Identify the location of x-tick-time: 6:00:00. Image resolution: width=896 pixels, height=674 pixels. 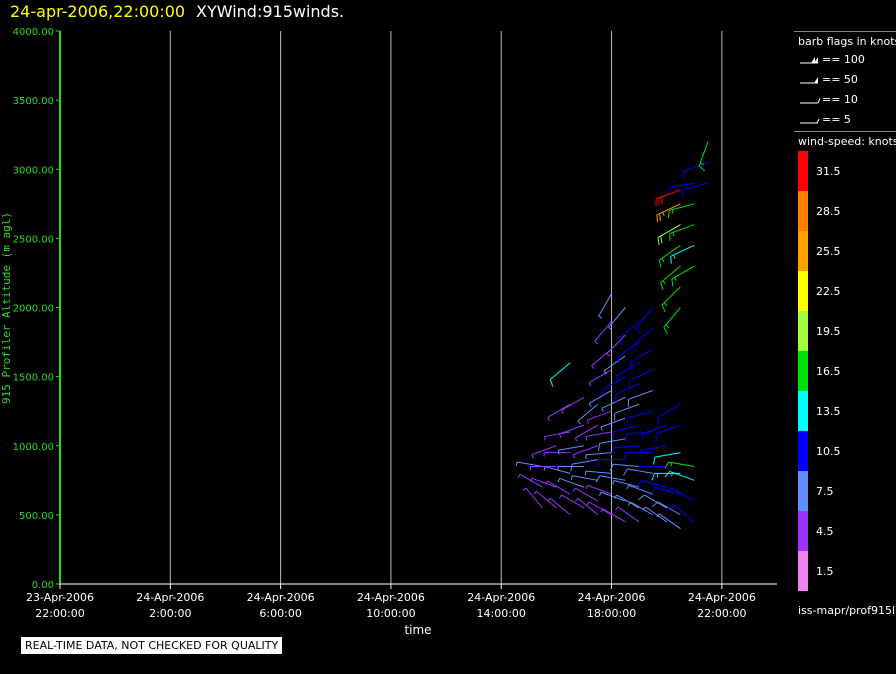
(280, 613).